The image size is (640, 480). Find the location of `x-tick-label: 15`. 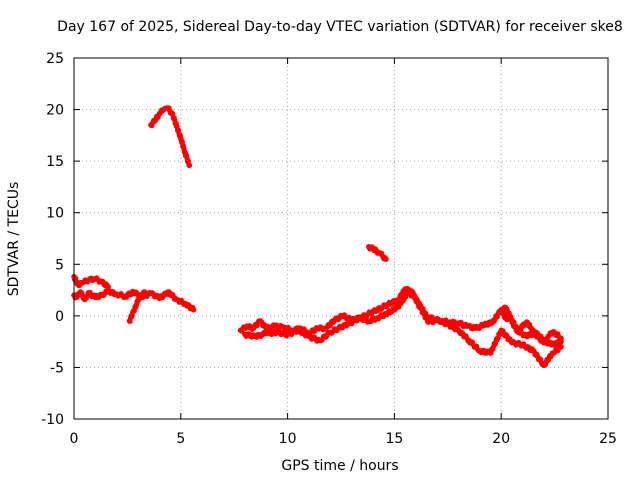

x-tick-label: 15 is located at coordinates (394, 439).